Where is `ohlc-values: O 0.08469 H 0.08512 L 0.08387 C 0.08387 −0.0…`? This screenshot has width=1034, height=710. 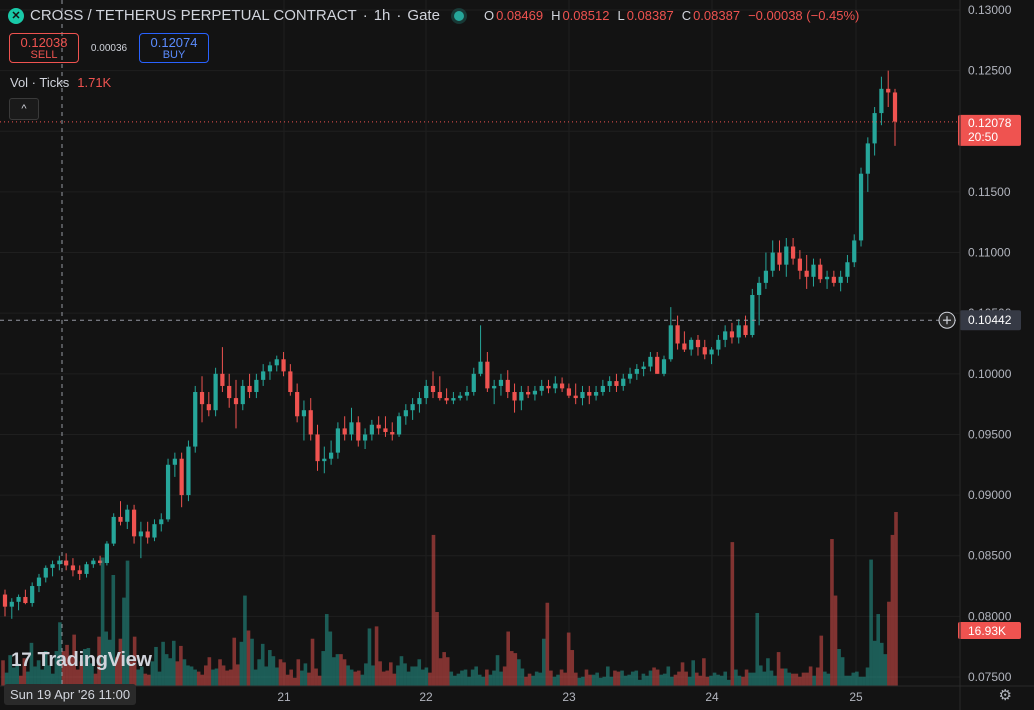
ohlc-values: O 0.08469 H 0.08512 L 0.08387 C 0.08387 −0.0… is located at coordinates (668, 15).